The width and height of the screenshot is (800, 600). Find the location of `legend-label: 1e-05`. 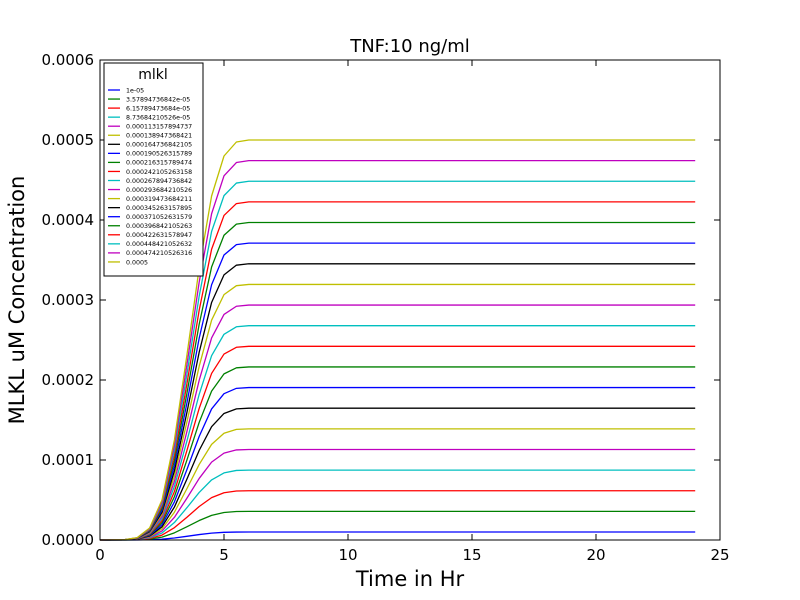

legend-label: 1e-05 is located at coordinates (135, 90).